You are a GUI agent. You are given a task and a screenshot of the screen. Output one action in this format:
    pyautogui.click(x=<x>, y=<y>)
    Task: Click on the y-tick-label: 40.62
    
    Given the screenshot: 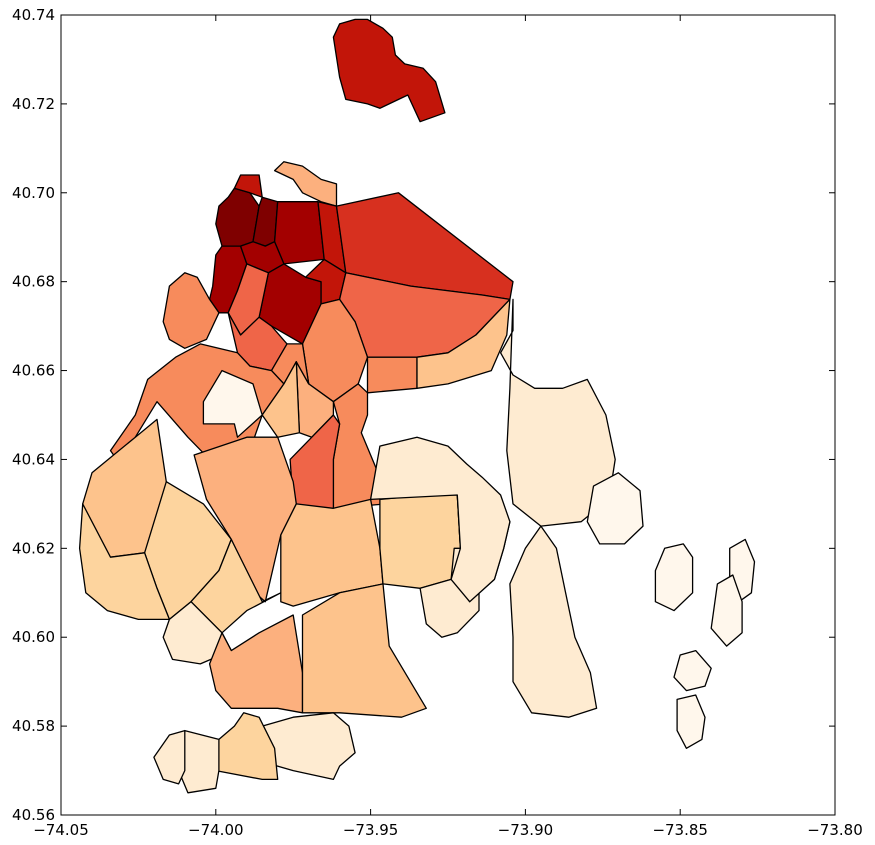 What is the action you would take?
    pyautogui.click(x=33, y=548)
    